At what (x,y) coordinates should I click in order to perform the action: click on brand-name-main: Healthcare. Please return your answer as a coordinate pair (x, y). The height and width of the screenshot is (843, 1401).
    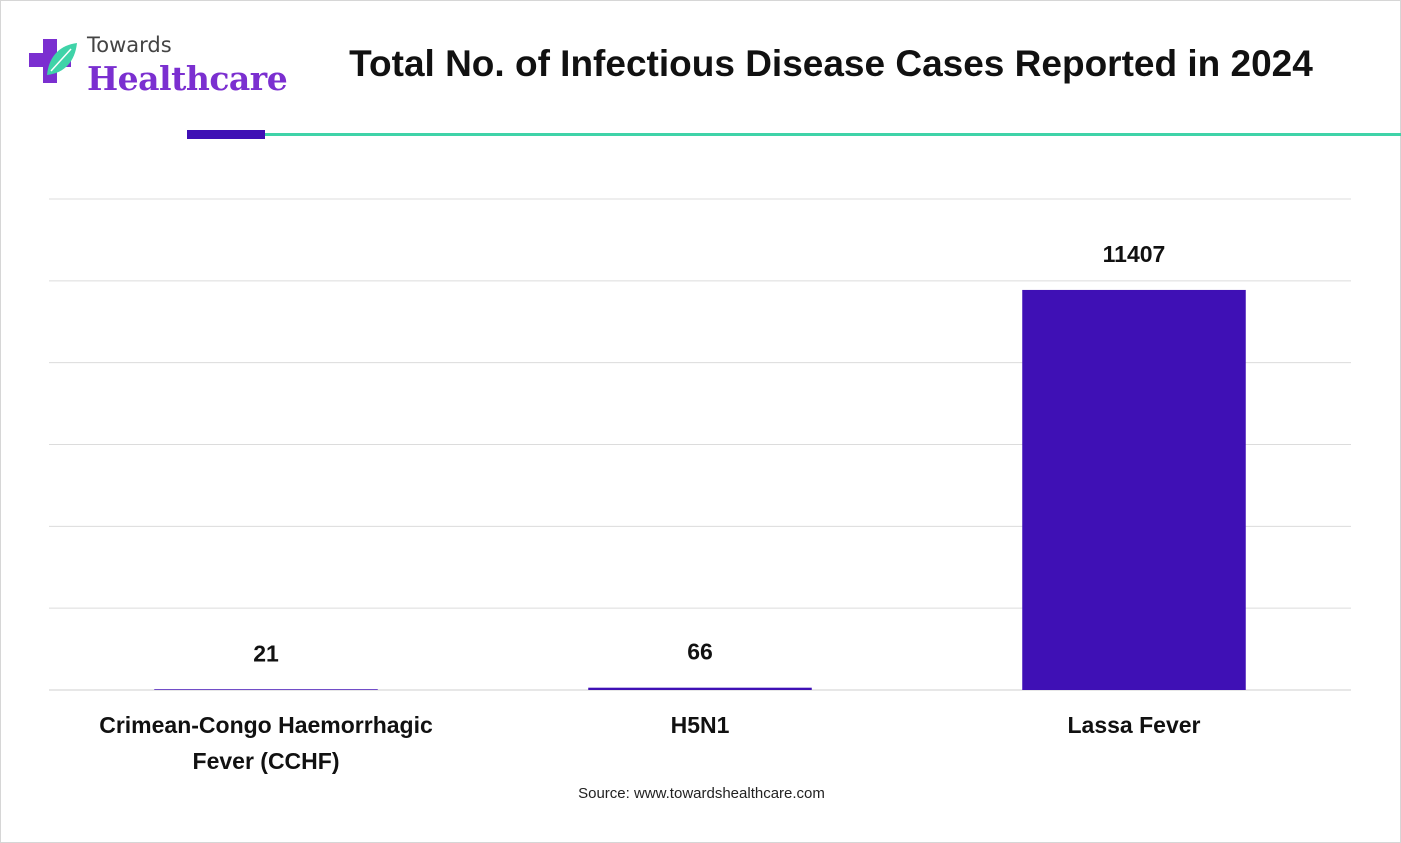
    Looking at the image, I should click on (187, 78).